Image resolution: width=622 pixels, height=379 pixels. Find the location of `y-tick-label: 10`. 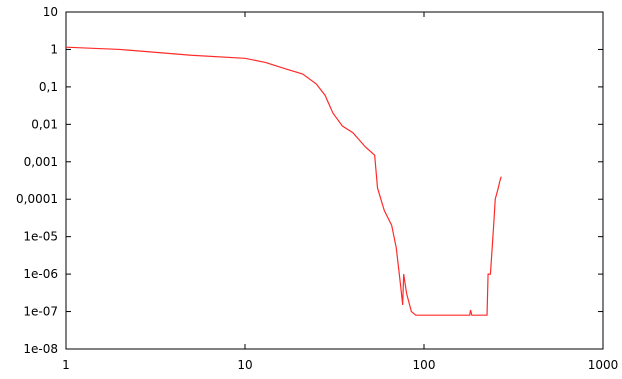

y-tick-label: 10 is located at coordinates (50, 12).